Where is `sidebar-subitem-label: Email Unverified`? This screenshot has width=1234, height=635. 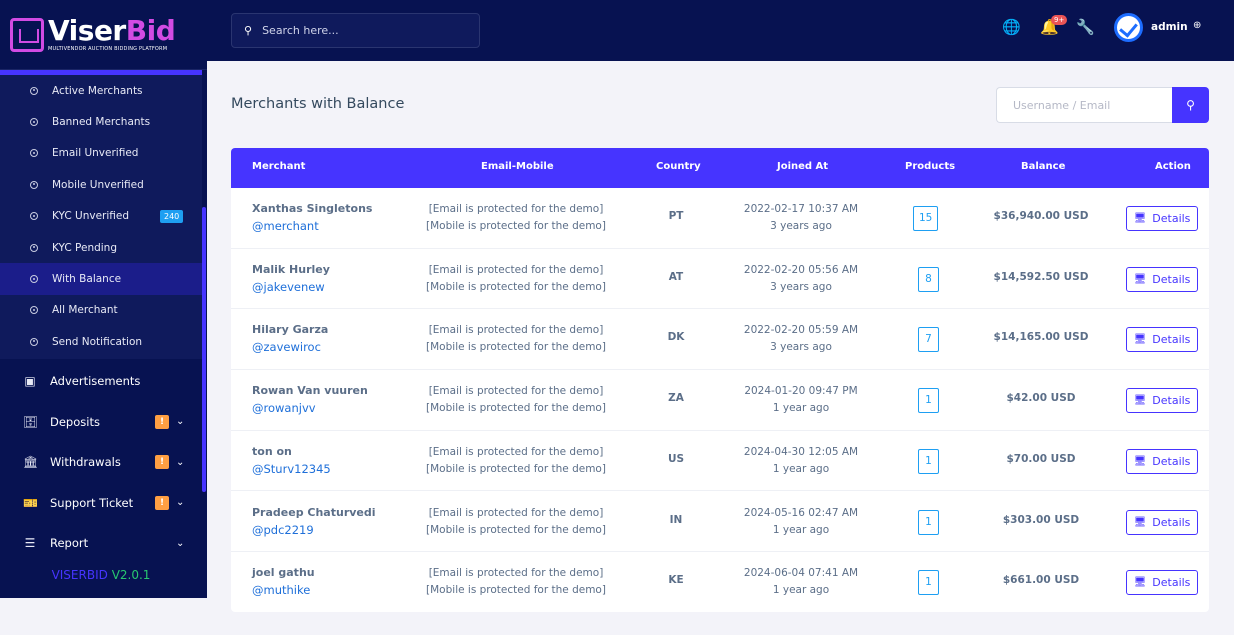
sidebar-subitem-label: Email Unverified is located at coordinates (95, 153).